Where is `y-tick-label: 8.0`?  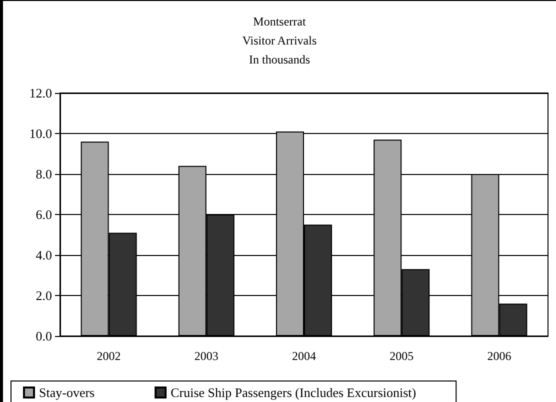 y-tick-label: 8.0 is located at coordinates (44, 174).